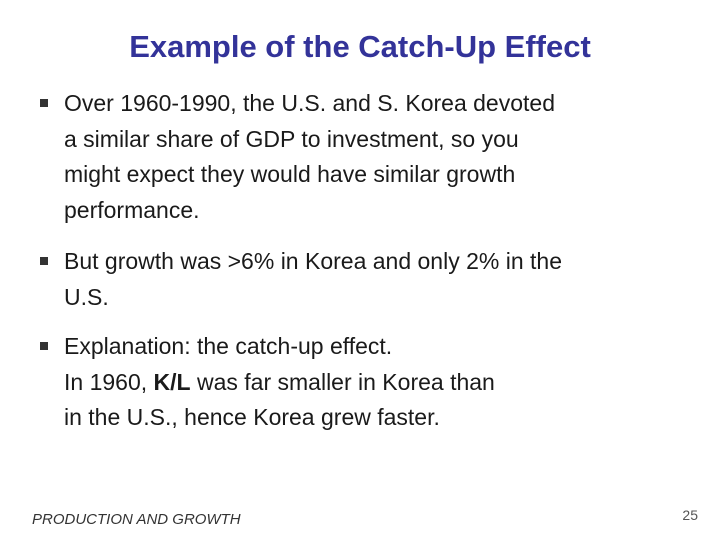 The image size is (720, 540). What do you see at coordinates (136, 519) in the screenshot?
I see `footer-label: PRODUCTION AND GROWTH` at bounding box center [136, 519].